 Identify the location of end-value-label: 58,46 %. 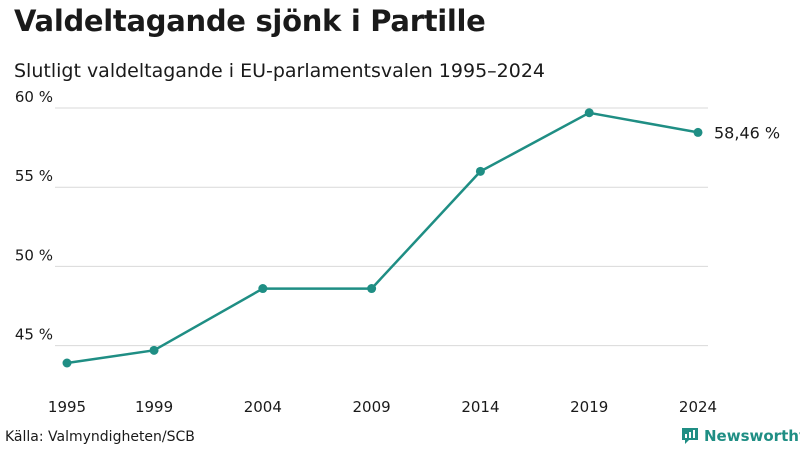
(747, 132).